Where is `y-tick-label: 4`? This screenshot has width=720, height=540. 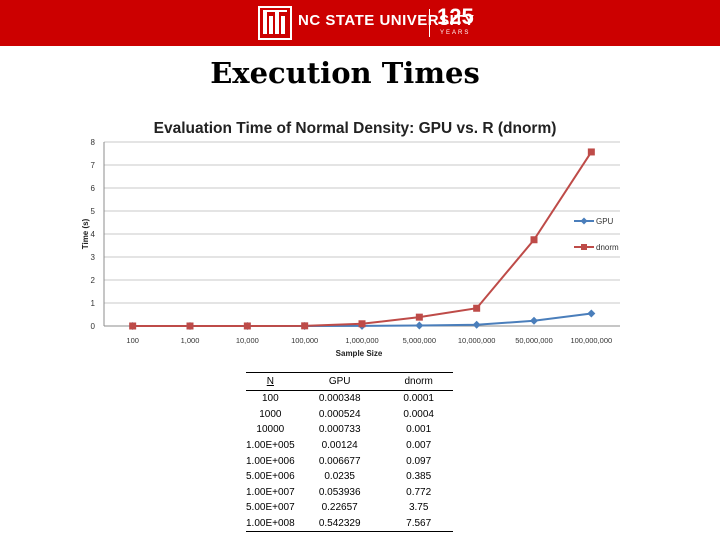 y-tick-label: 4 is located at coordinates (93, 234).